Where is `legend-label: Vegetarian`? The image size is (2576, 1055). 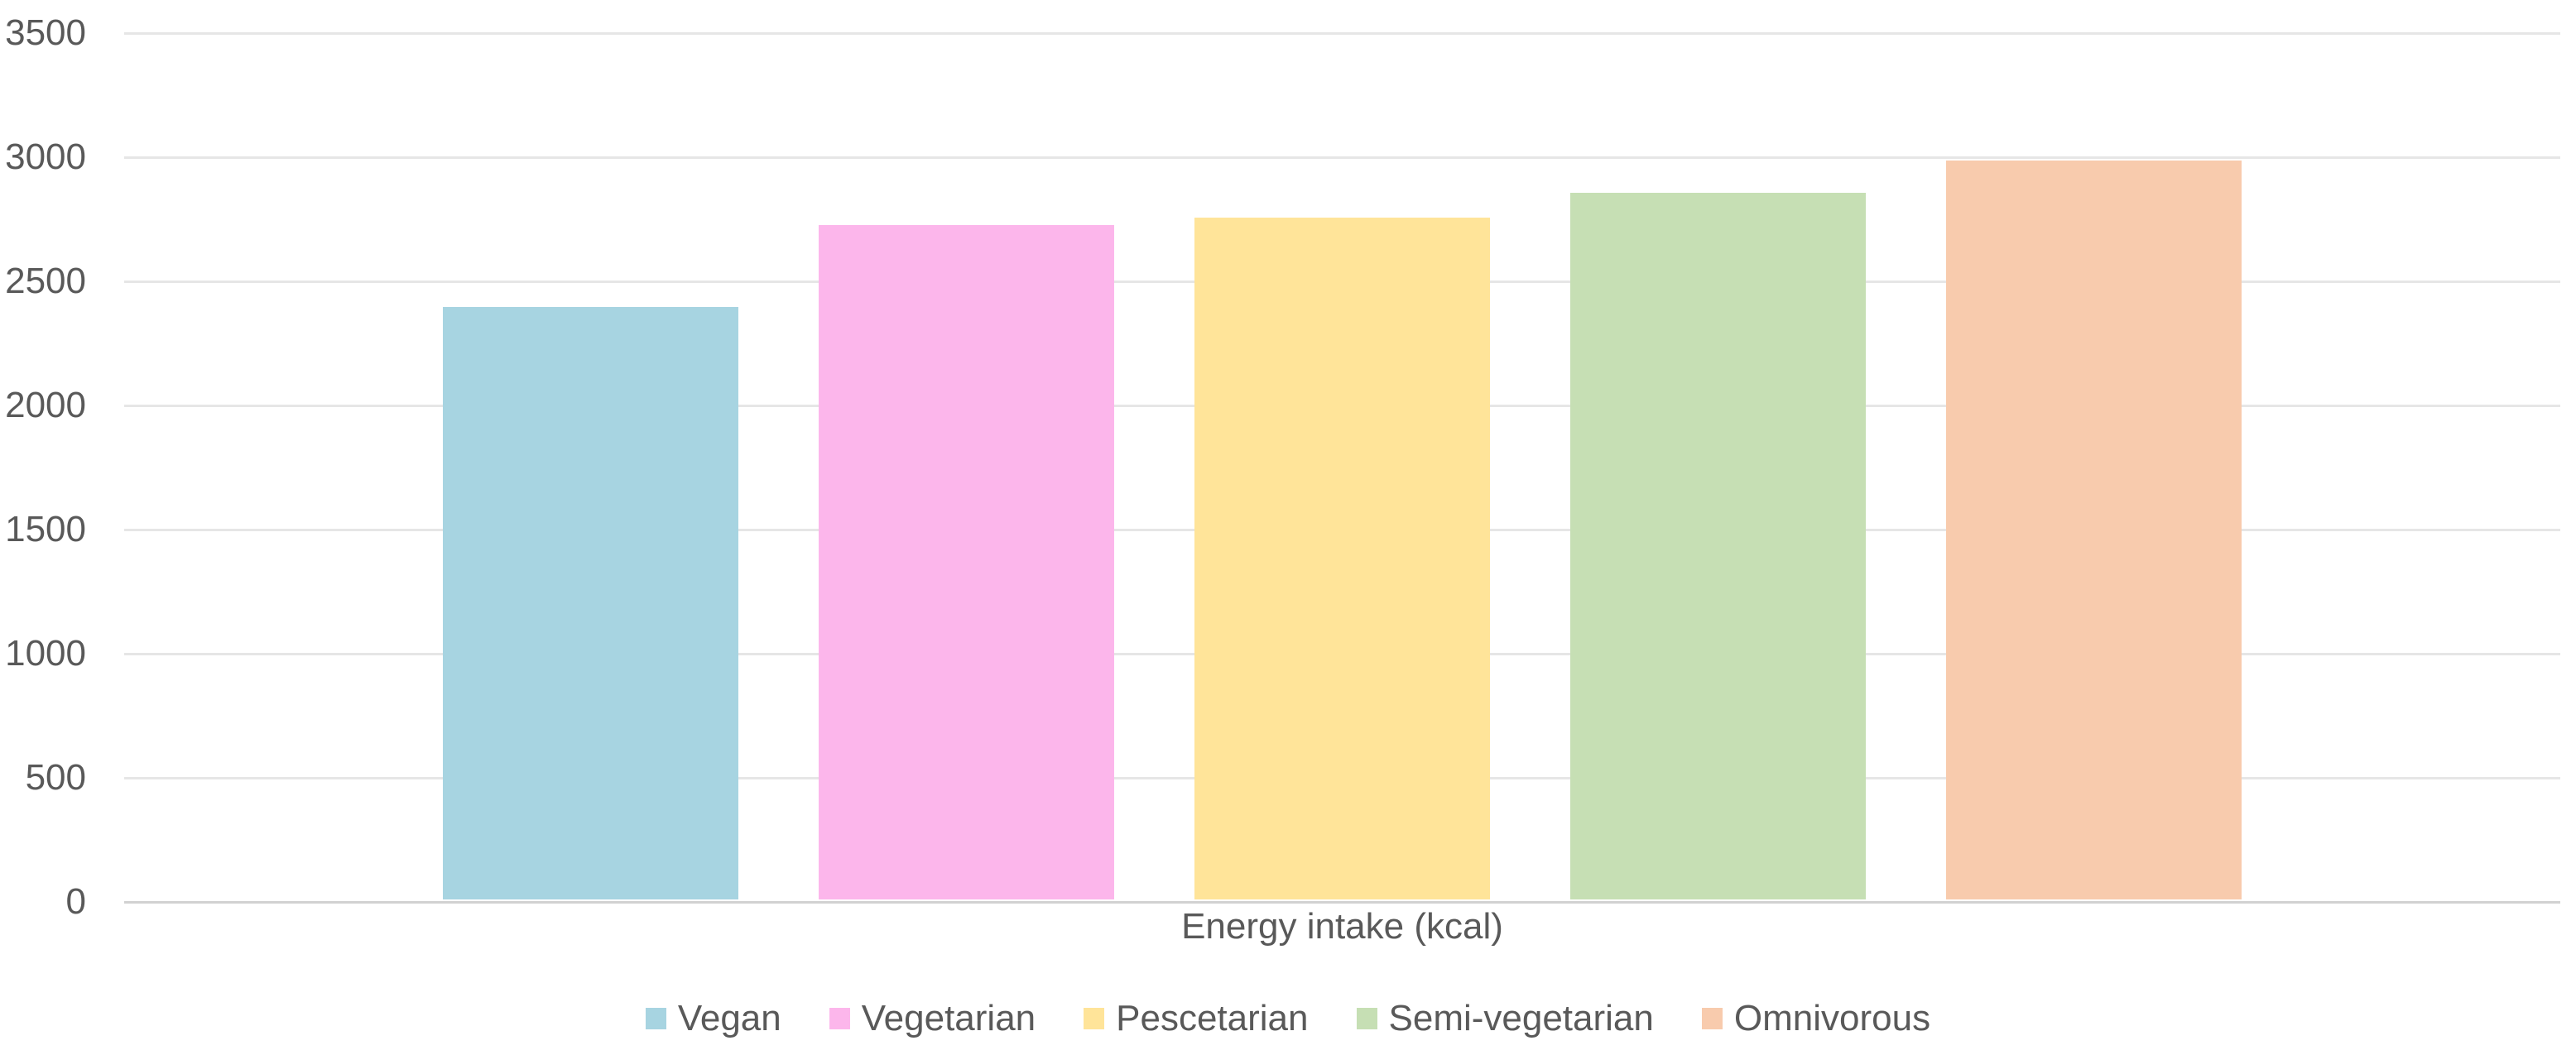 legend-label: Vegetarian is located at coordinates (948, 1018).